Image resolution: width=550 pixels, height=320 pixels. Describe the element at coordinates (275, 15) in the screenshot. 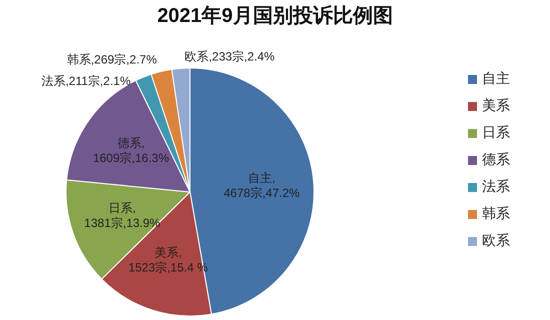

I see `chart-title: 2021年9月国别投诉比例图` at that location.